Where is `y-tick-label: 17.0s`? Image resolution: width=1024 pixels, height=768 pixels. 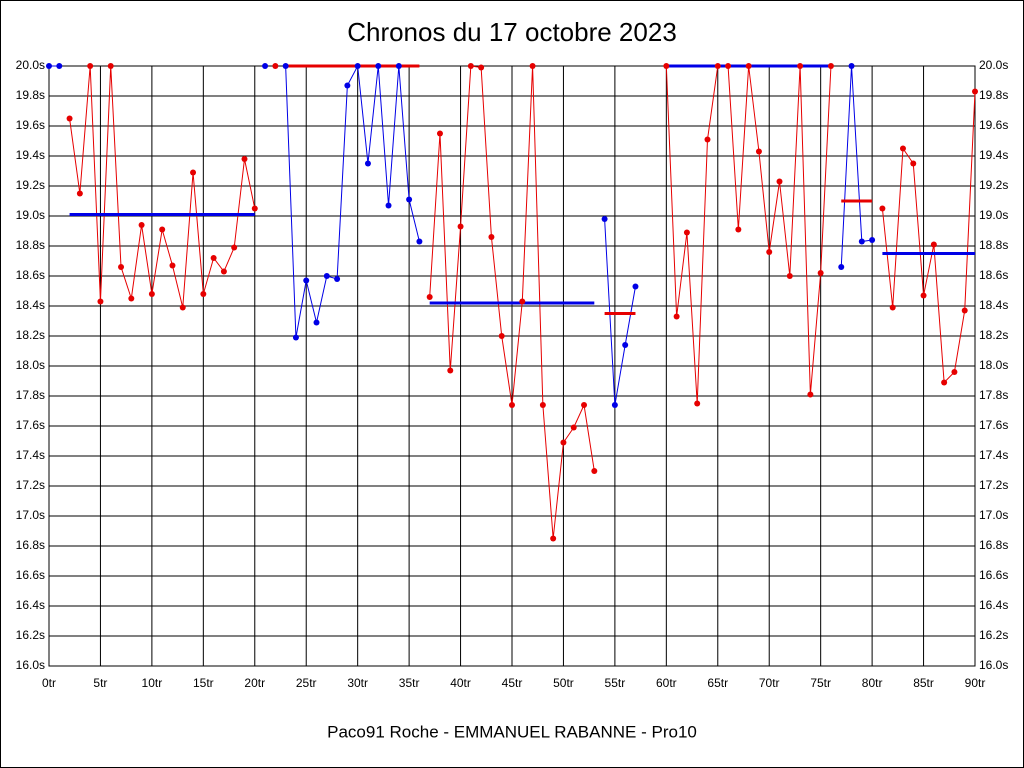 y-tick-label: 17.0s is located at coordinates (30, 515).